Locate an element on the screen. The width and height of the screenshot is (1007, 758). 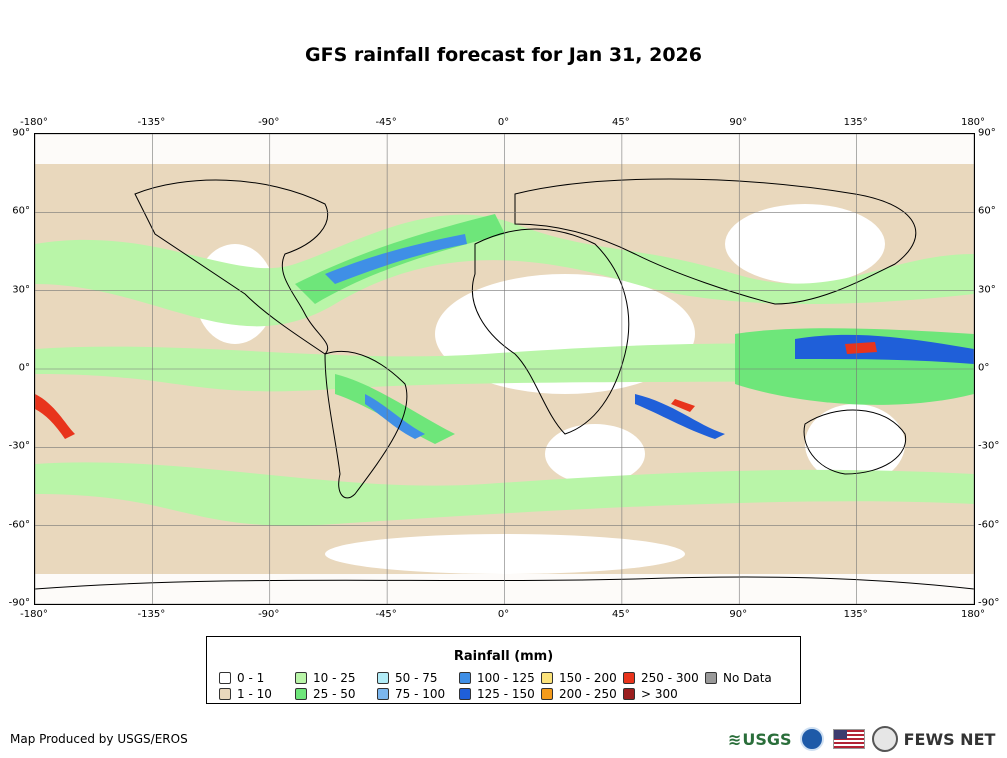
legend-item: 10 - 25 is located at coordinates (325, 678).